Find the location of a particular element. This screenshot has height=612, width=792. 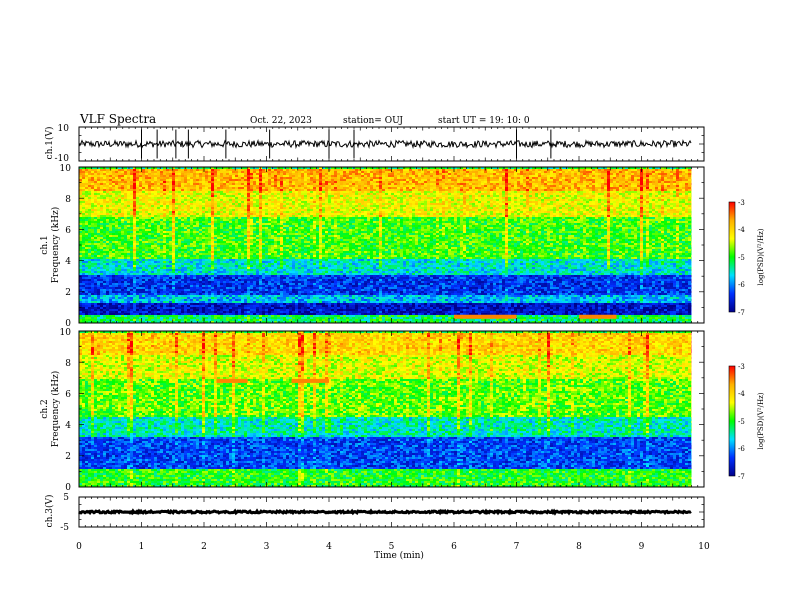

xtick-label: 7 is located at coordinates (517, 547).